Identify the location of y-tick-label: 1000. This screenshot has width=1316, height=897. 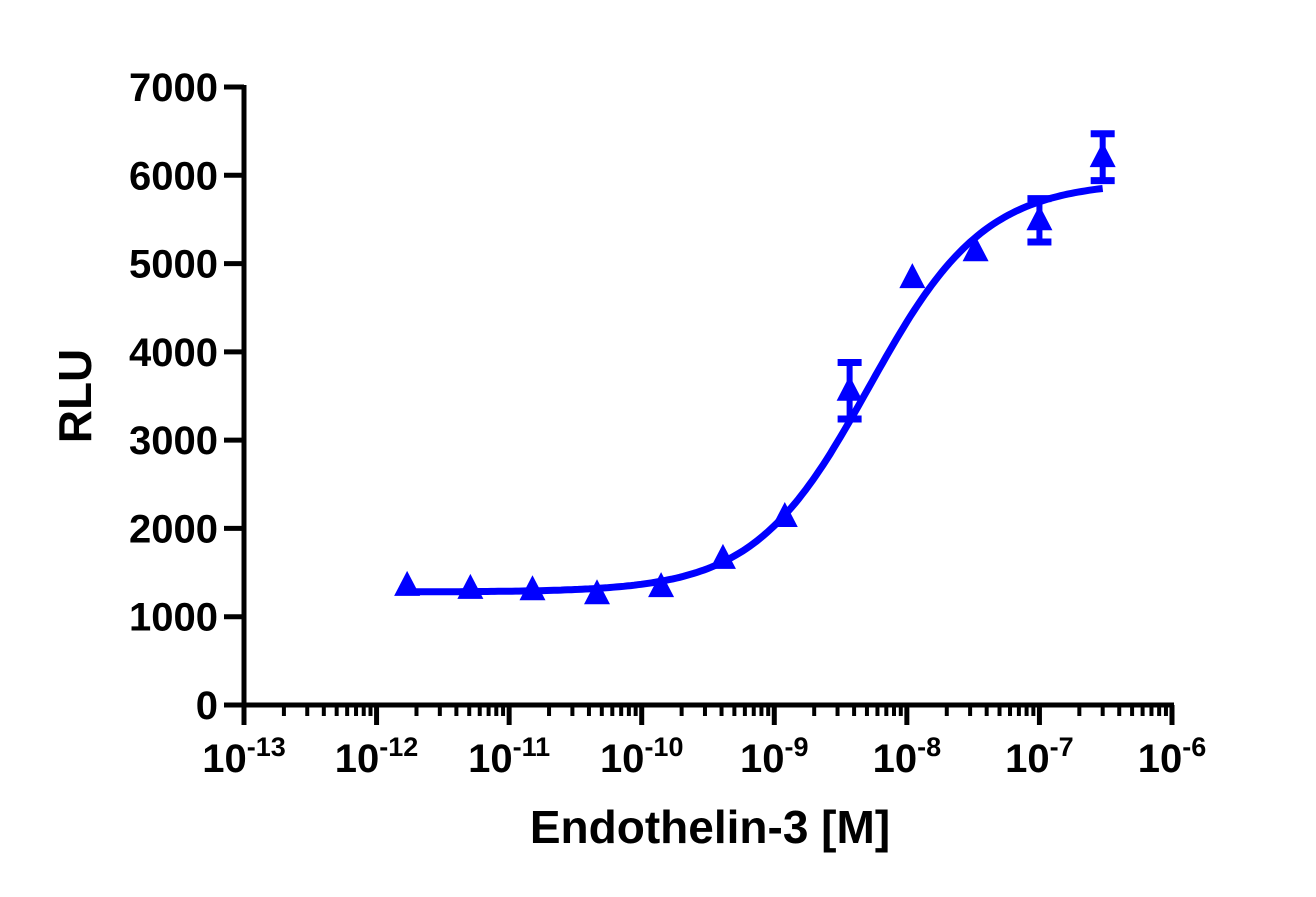
(173, 618).